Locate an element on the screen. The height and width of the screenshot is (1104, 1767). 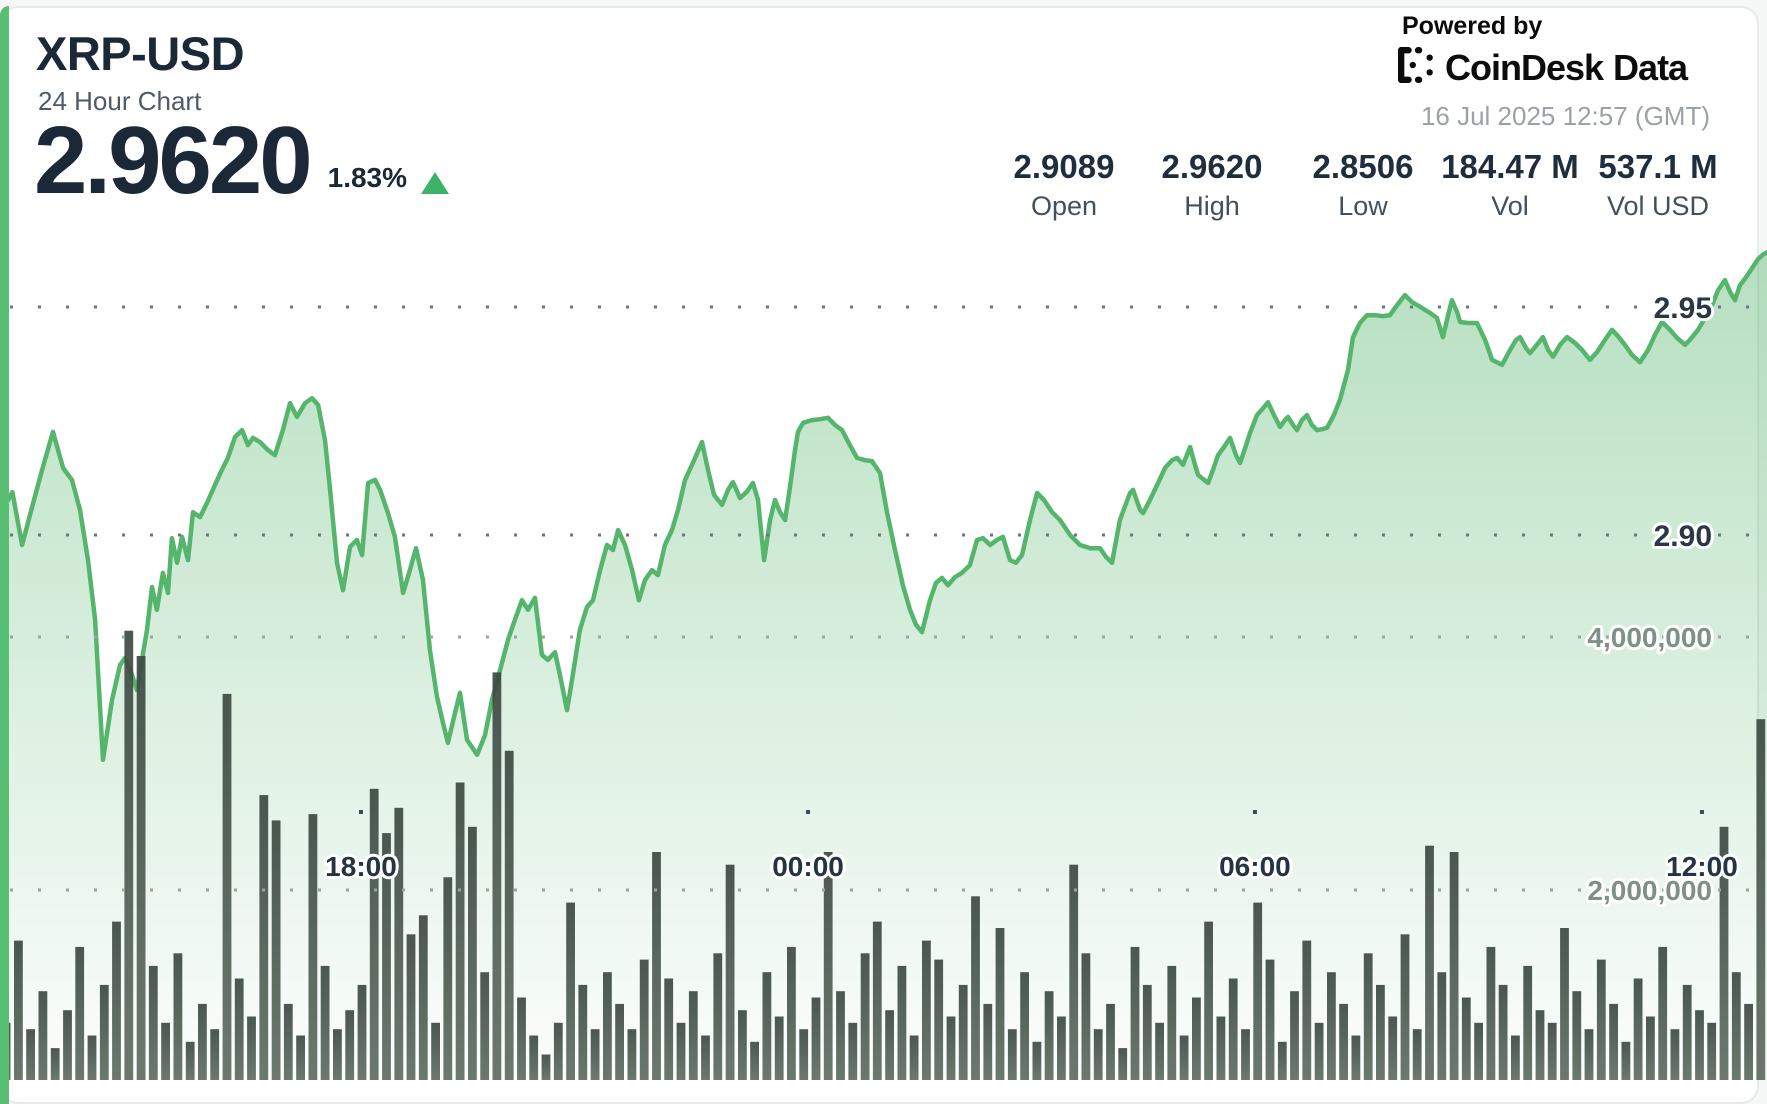
price-block: 2.9620 1.83% is located at coordinates (242, 160).